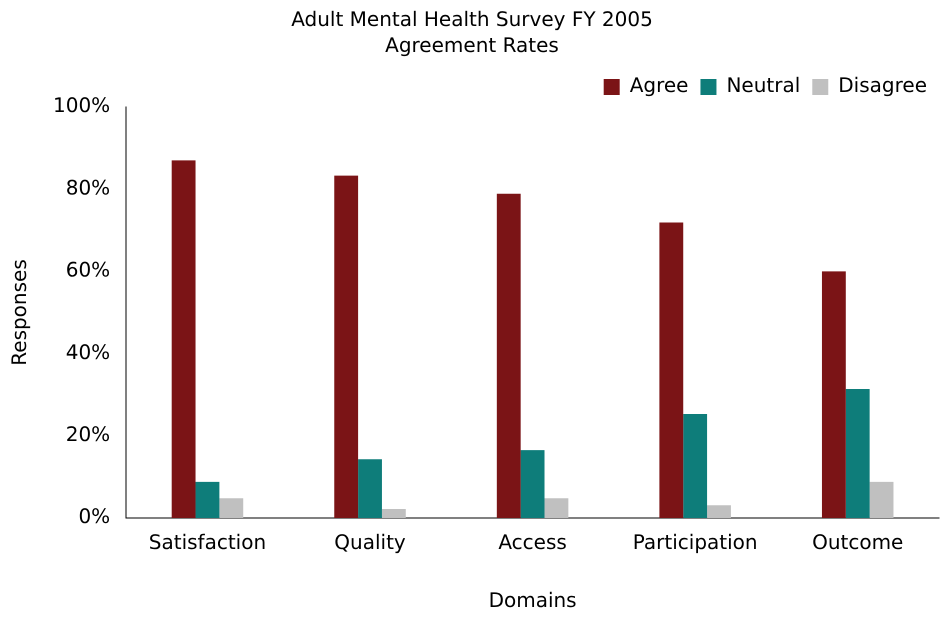  What do you see at coordinates (532, 542) in the screenshot?
I see `x-tick-label: Access` at bounding box center [532, 542].